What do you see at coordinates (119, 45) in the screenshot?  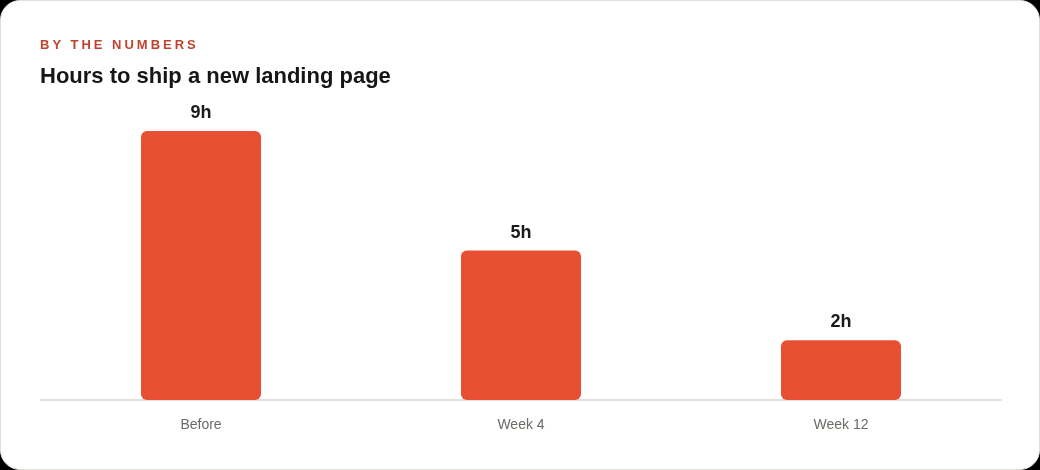 I see `chart-subtitle: BY THE NUMBERS` at bounding box center [119, 45].